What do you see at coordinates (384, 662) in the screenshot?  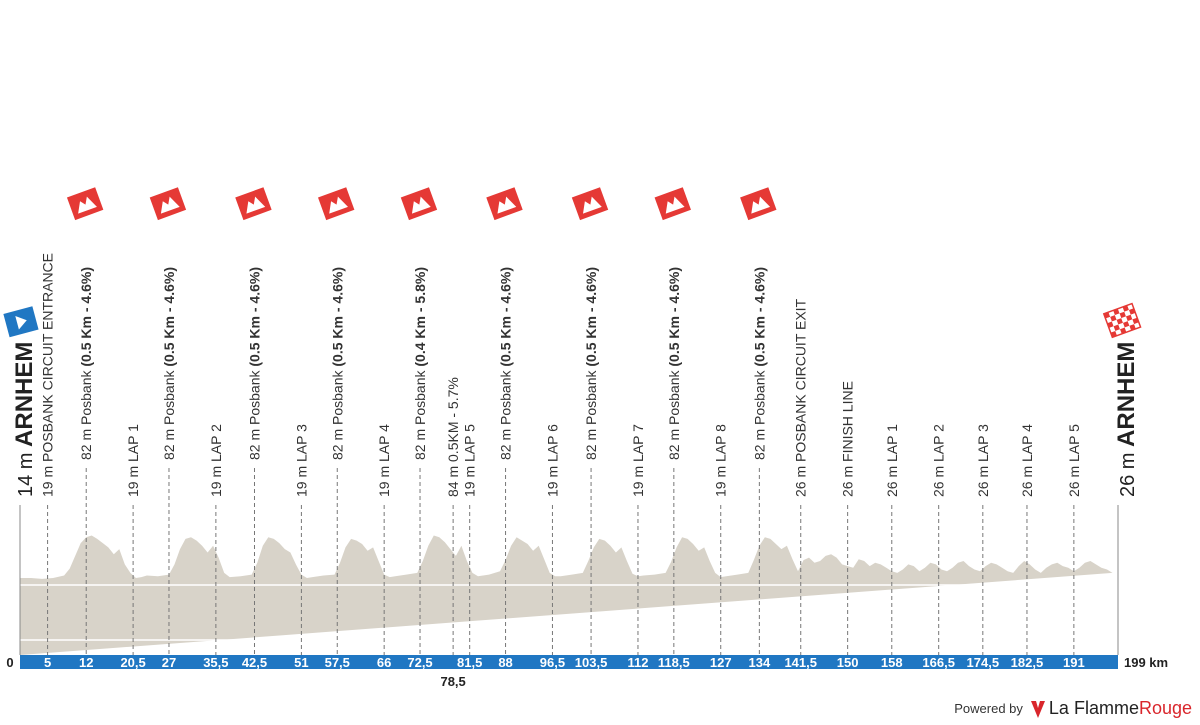 I see `tick-label: 66` at bounding box center [384, 662].